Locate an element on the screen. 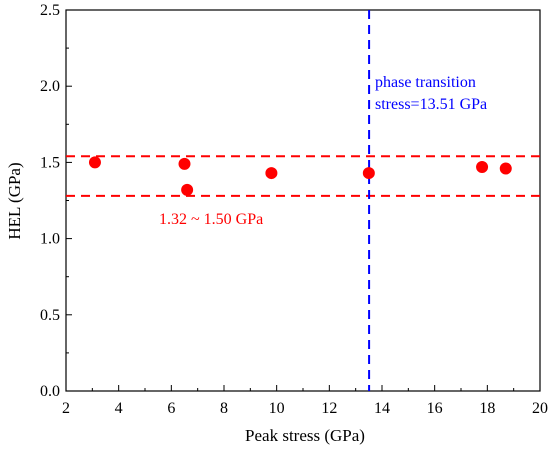  x-tick-label: 4 is located at coordinates (119, 408).